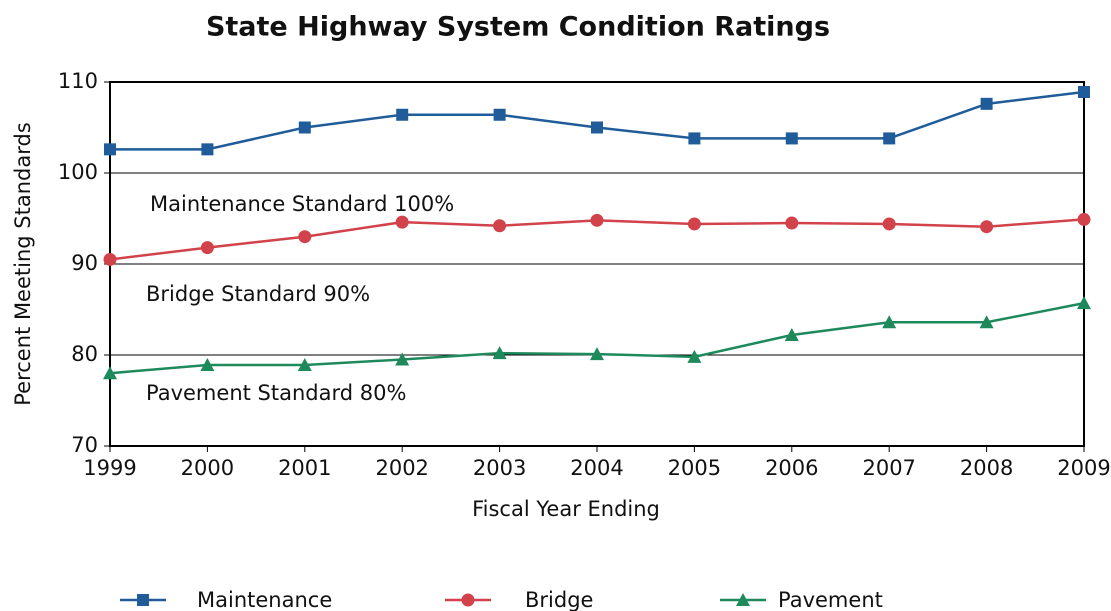  Describe the element at coordinates (986, 468) in the screenshot. I see `x-tick-label: 2008` at that location.